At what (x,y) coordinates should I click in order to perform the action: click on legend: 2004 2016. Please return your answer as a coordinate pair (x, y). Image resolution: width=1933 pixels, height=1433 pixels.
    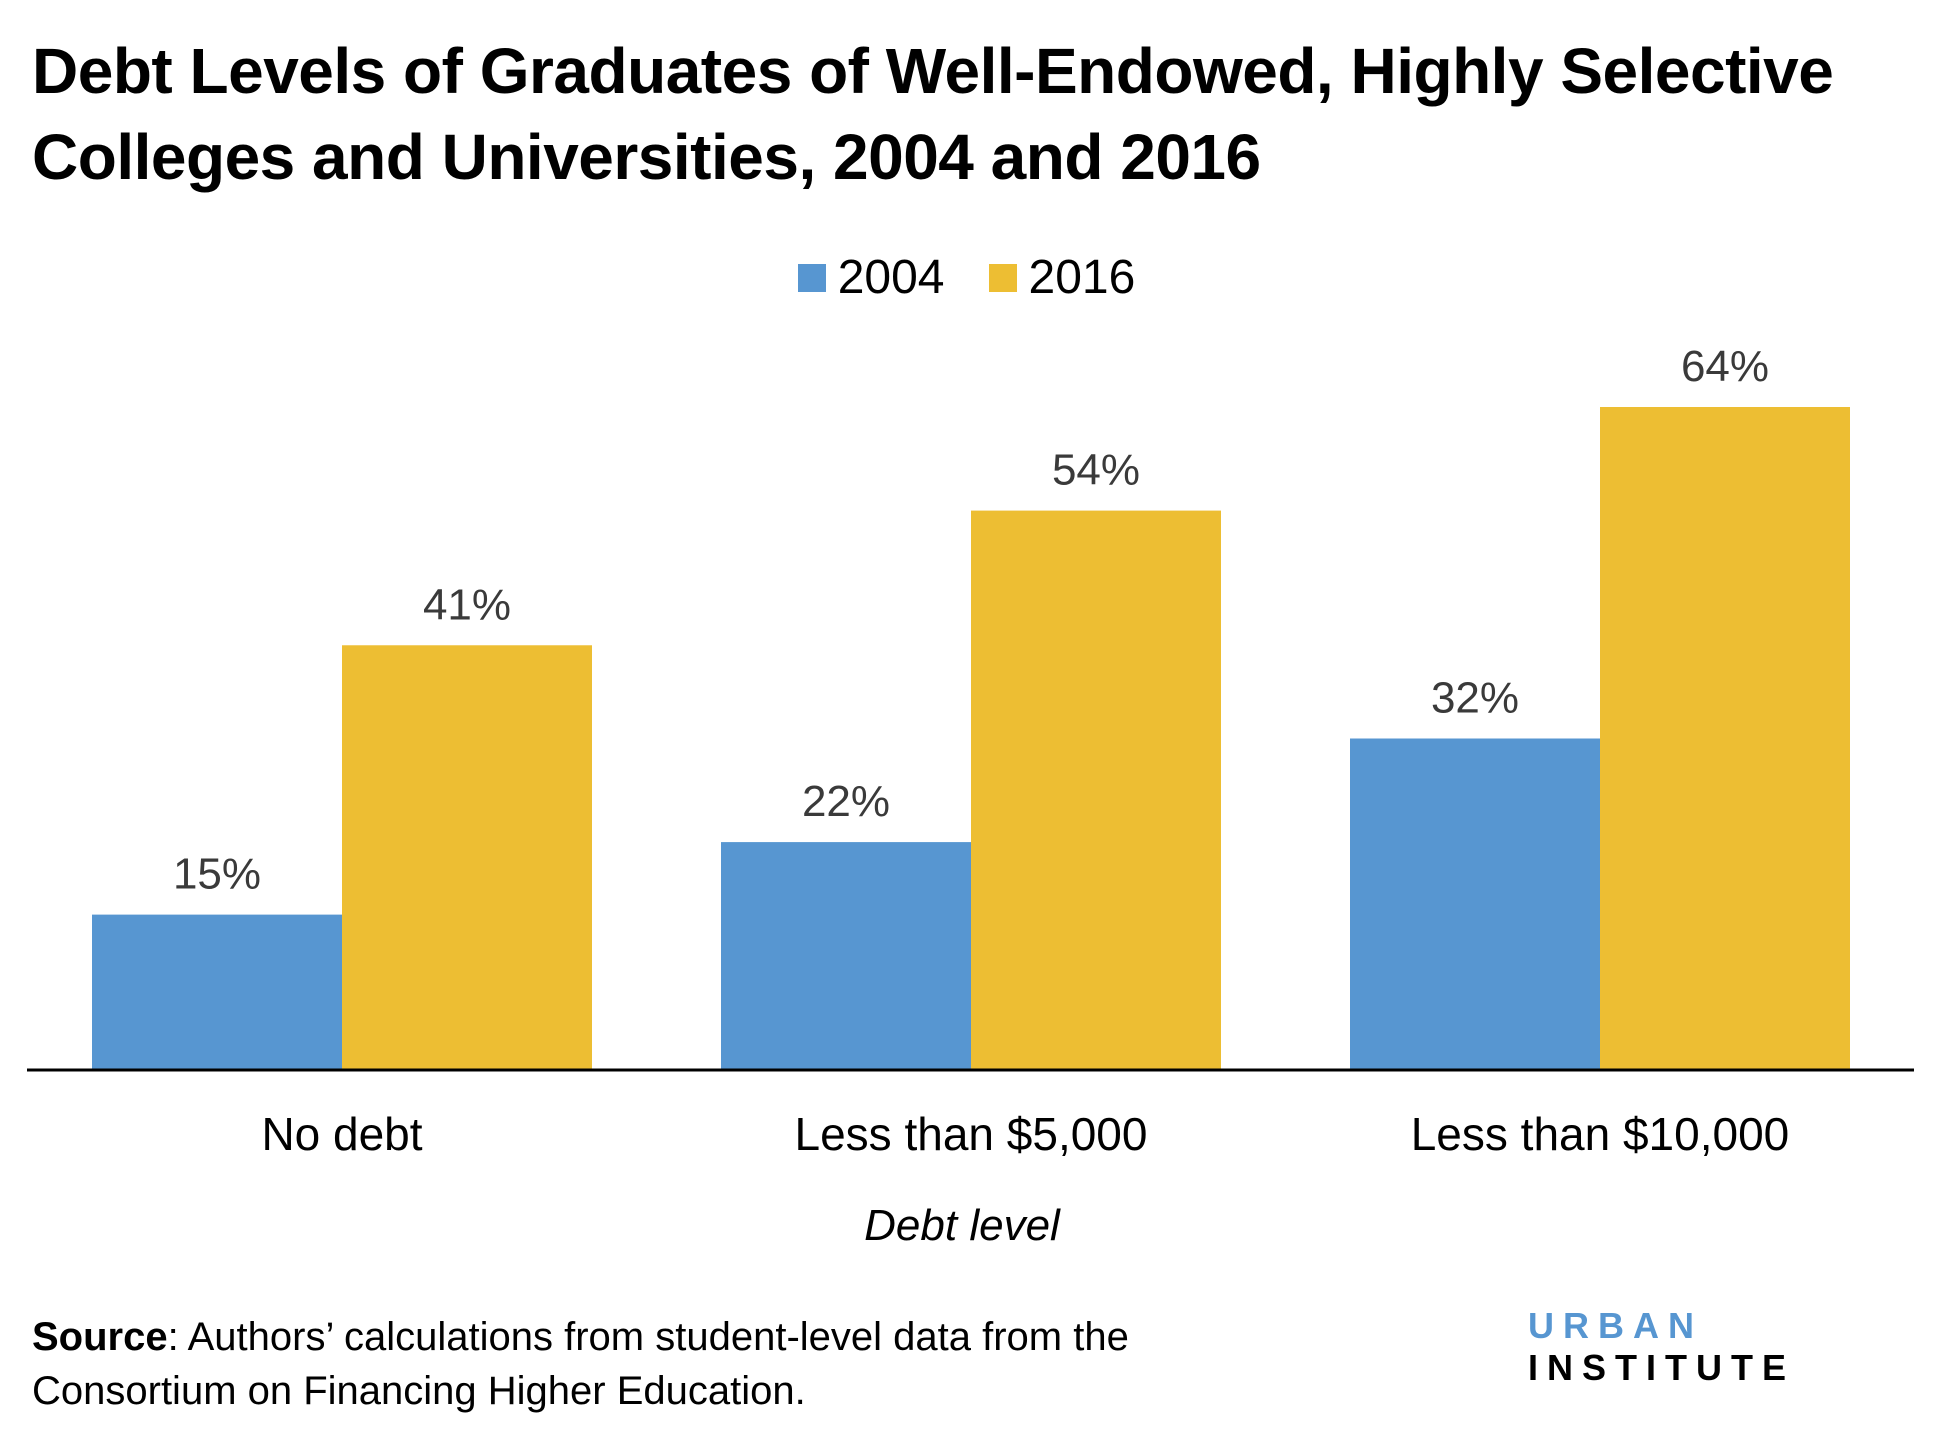
    Looking at the image, I should click on (966, 277).